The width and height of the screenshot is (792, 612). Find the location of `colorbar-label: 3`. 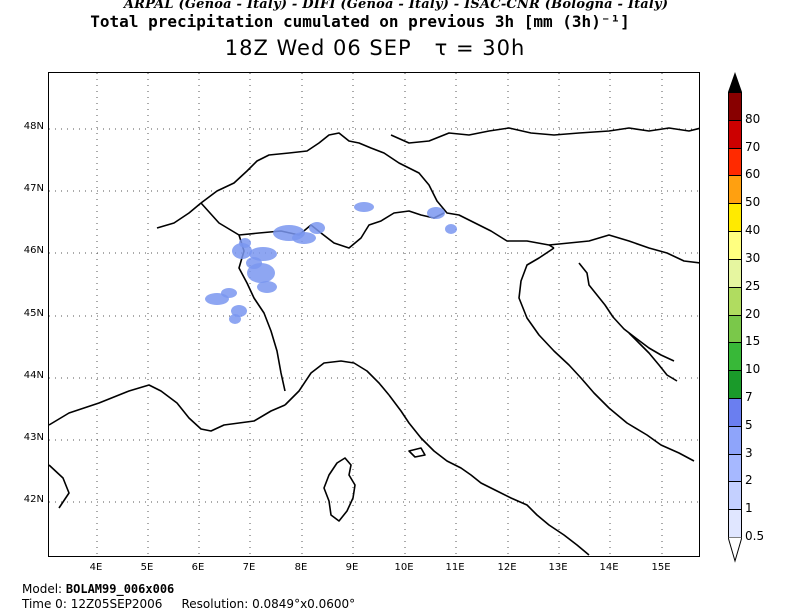

colorbar-label: 3 is located at coordinates (749, 452).